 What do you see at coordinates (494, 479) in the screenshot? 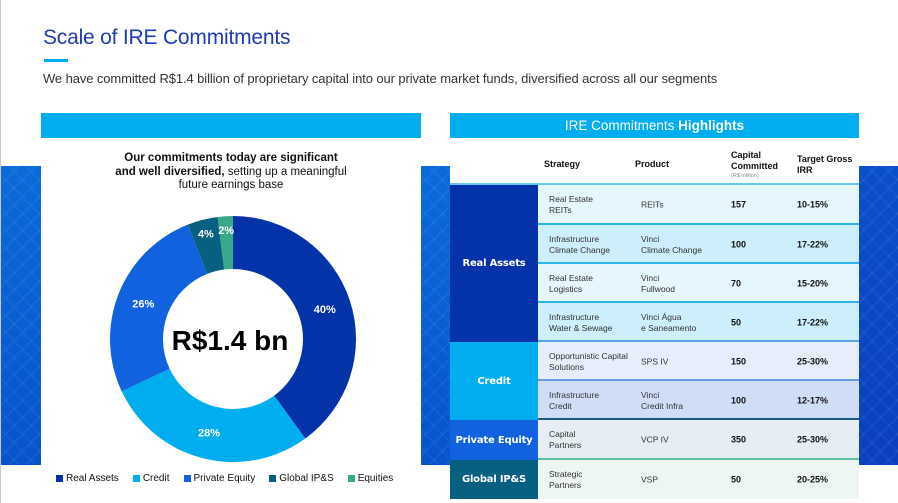
I see `segment-global-ips: Global IP&S` at bounding box center [494, 479].